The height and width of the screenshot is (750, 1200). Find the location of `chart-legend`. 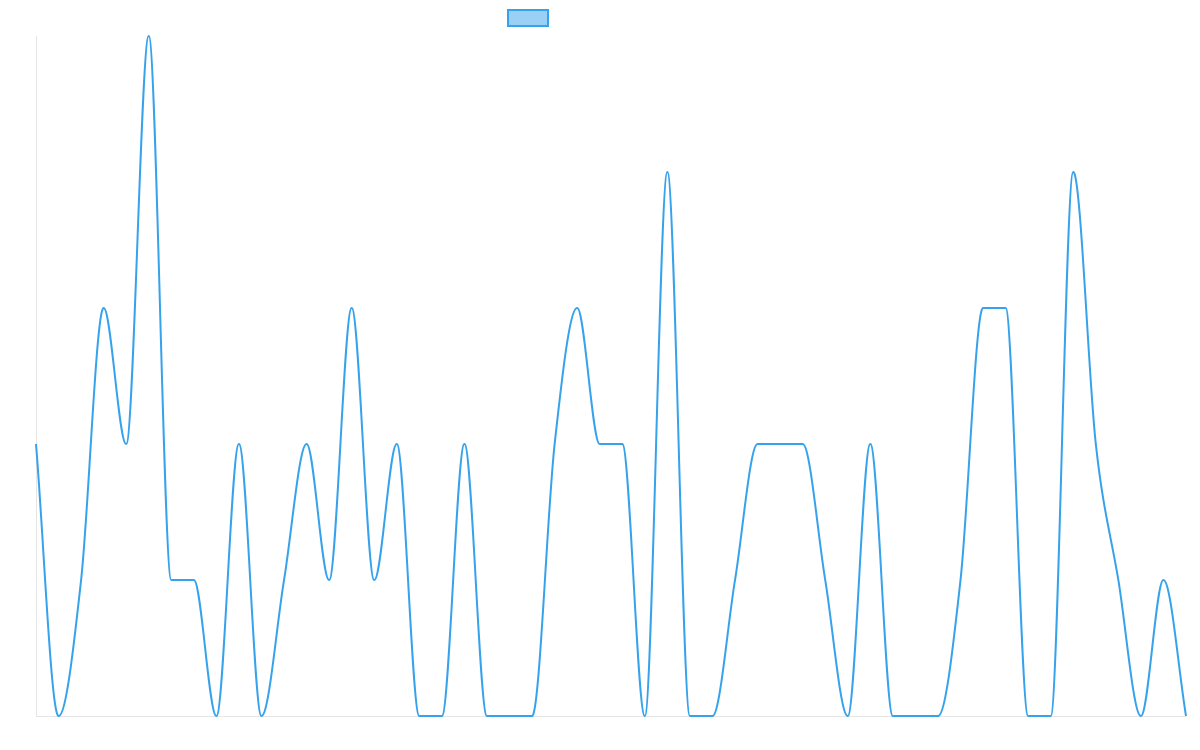

chart-legend is located at coordinates (528, 18).